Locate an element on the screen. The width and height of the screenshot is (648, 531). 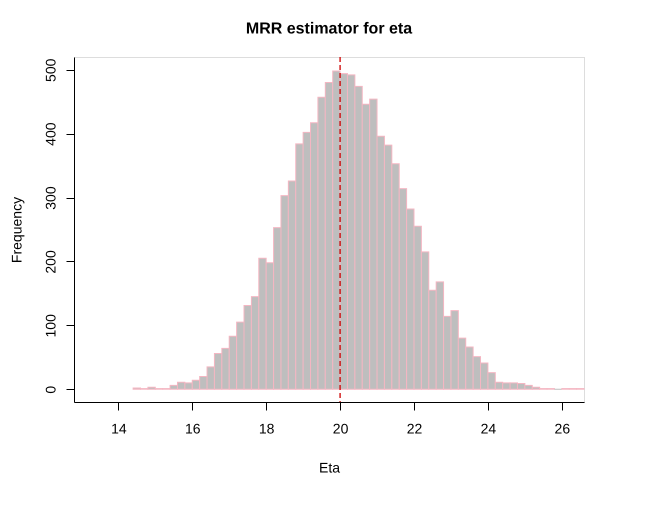
y-tick-label: 500 is located at coordinates (50, 70).